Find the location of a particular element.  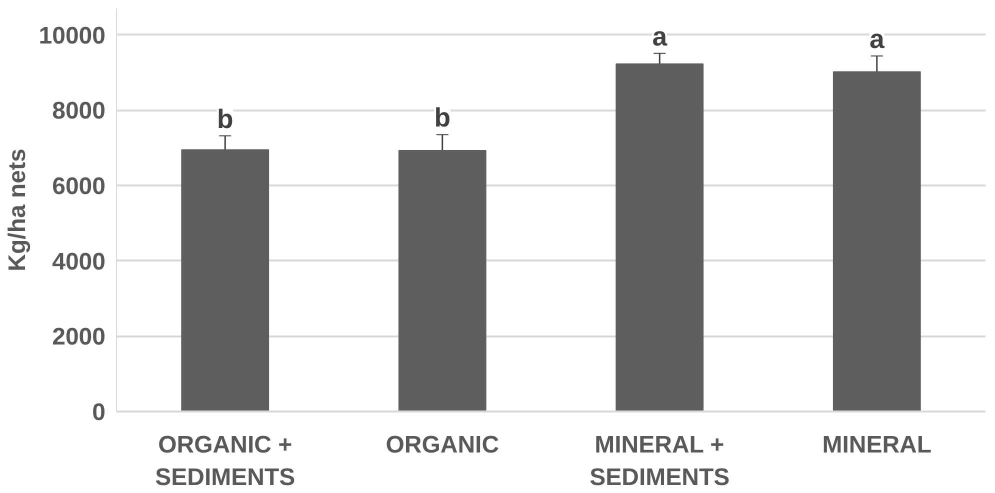

x-tick-label: ORGANIC + SEDIMENTS is located at coordinates (225, 461).